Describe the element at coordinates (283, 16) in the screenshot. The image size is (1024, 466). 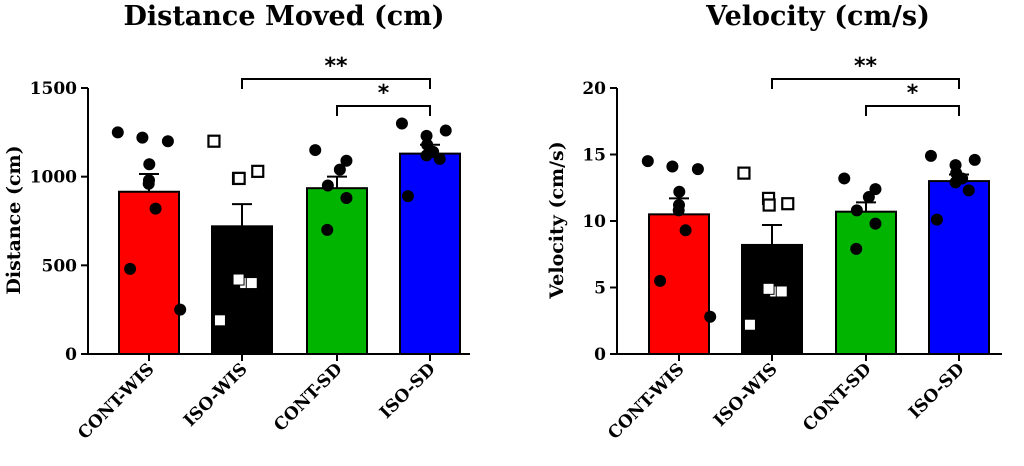
I see `chart-title: Distance Moved (cm)` at that location.